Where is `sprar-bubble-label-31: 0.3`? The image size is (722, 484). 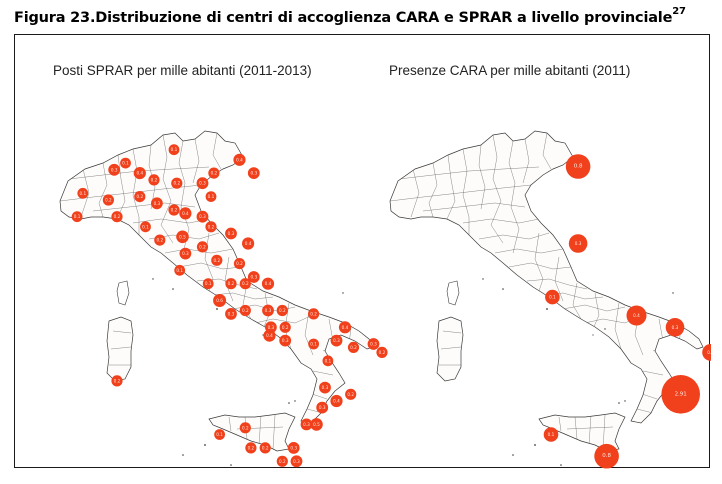
sprar-bubble-label-31: 0.3 is located at coordinates (253, 277).